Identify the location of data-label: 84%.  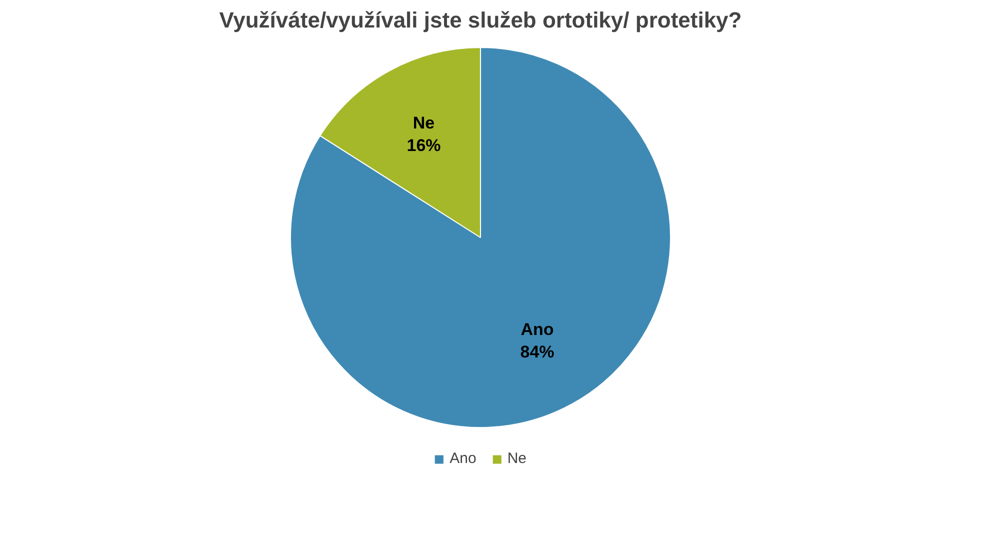
(537, 352).